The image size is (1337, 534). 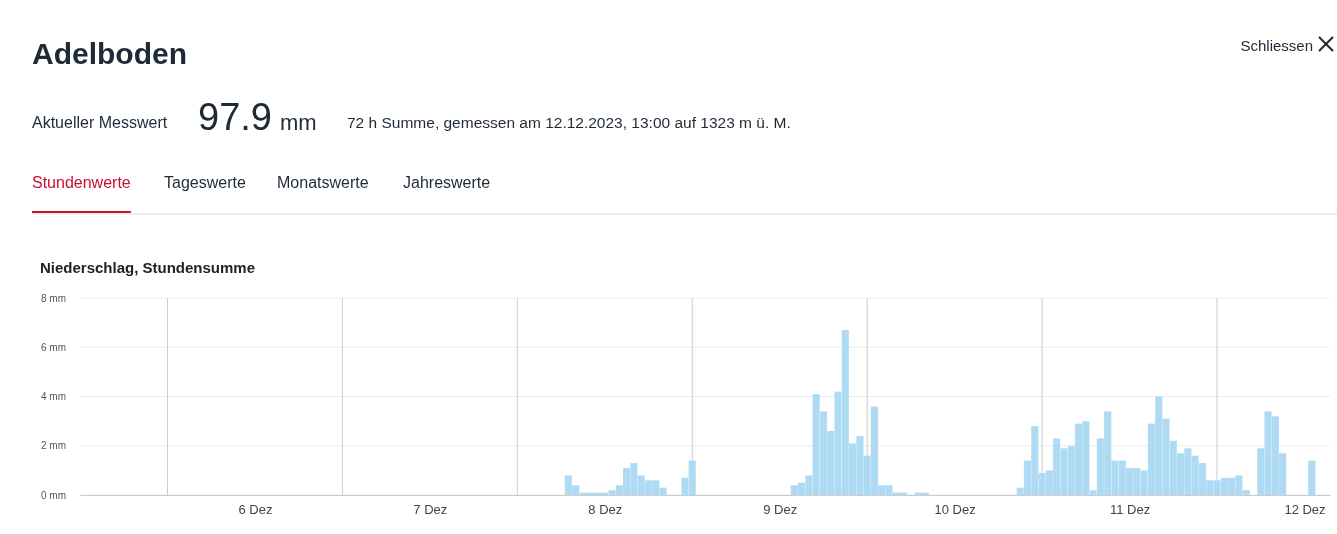 What do you see at coordinates (955, 510) in the screenshot?
I see `x-tick-label: 10 Dez` at bounding box center [955, 510].